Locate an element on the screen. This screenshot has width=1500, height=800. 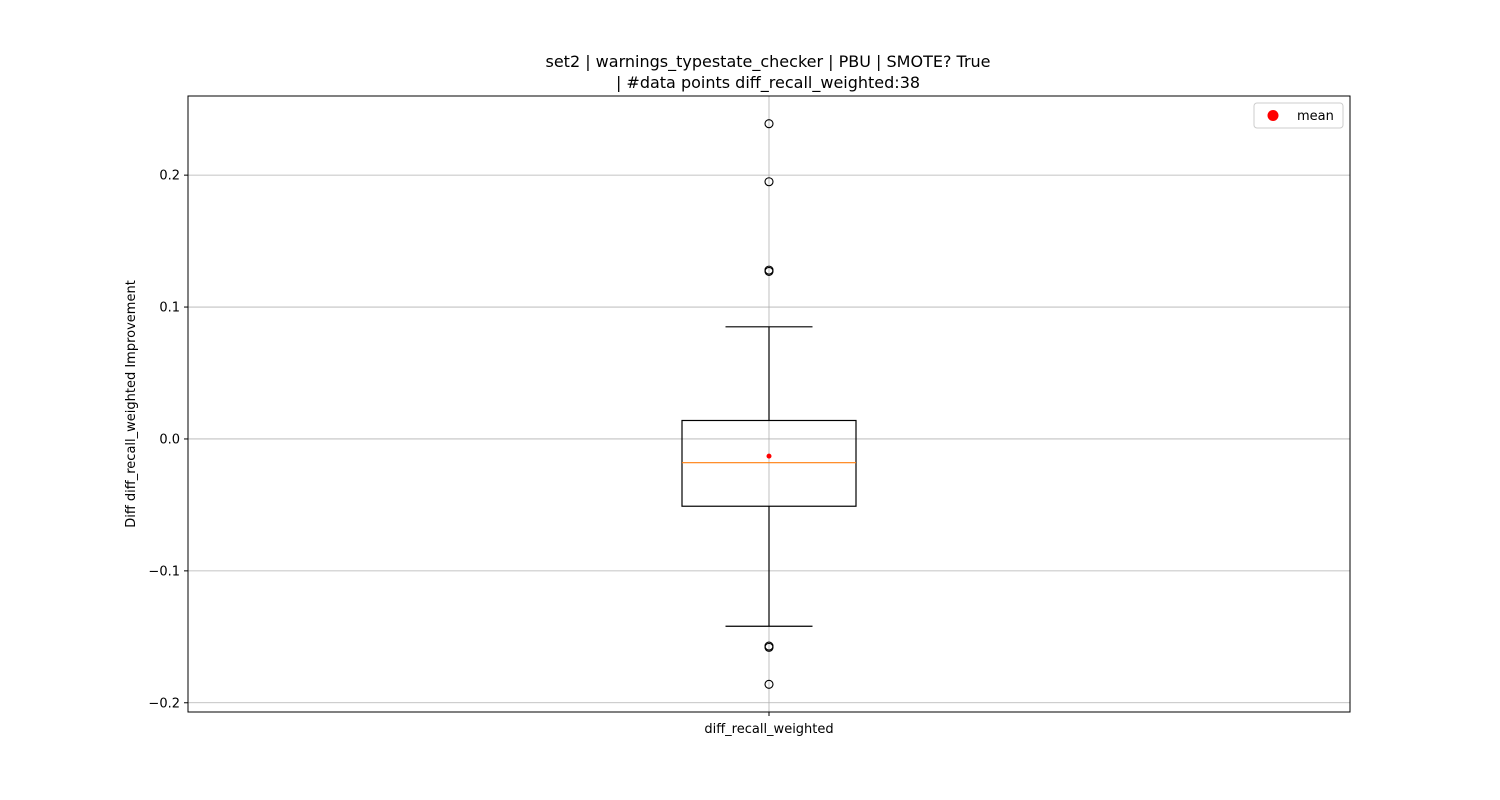
x-ticks: diff_recall_weighted is located at coordinates (769, 724).